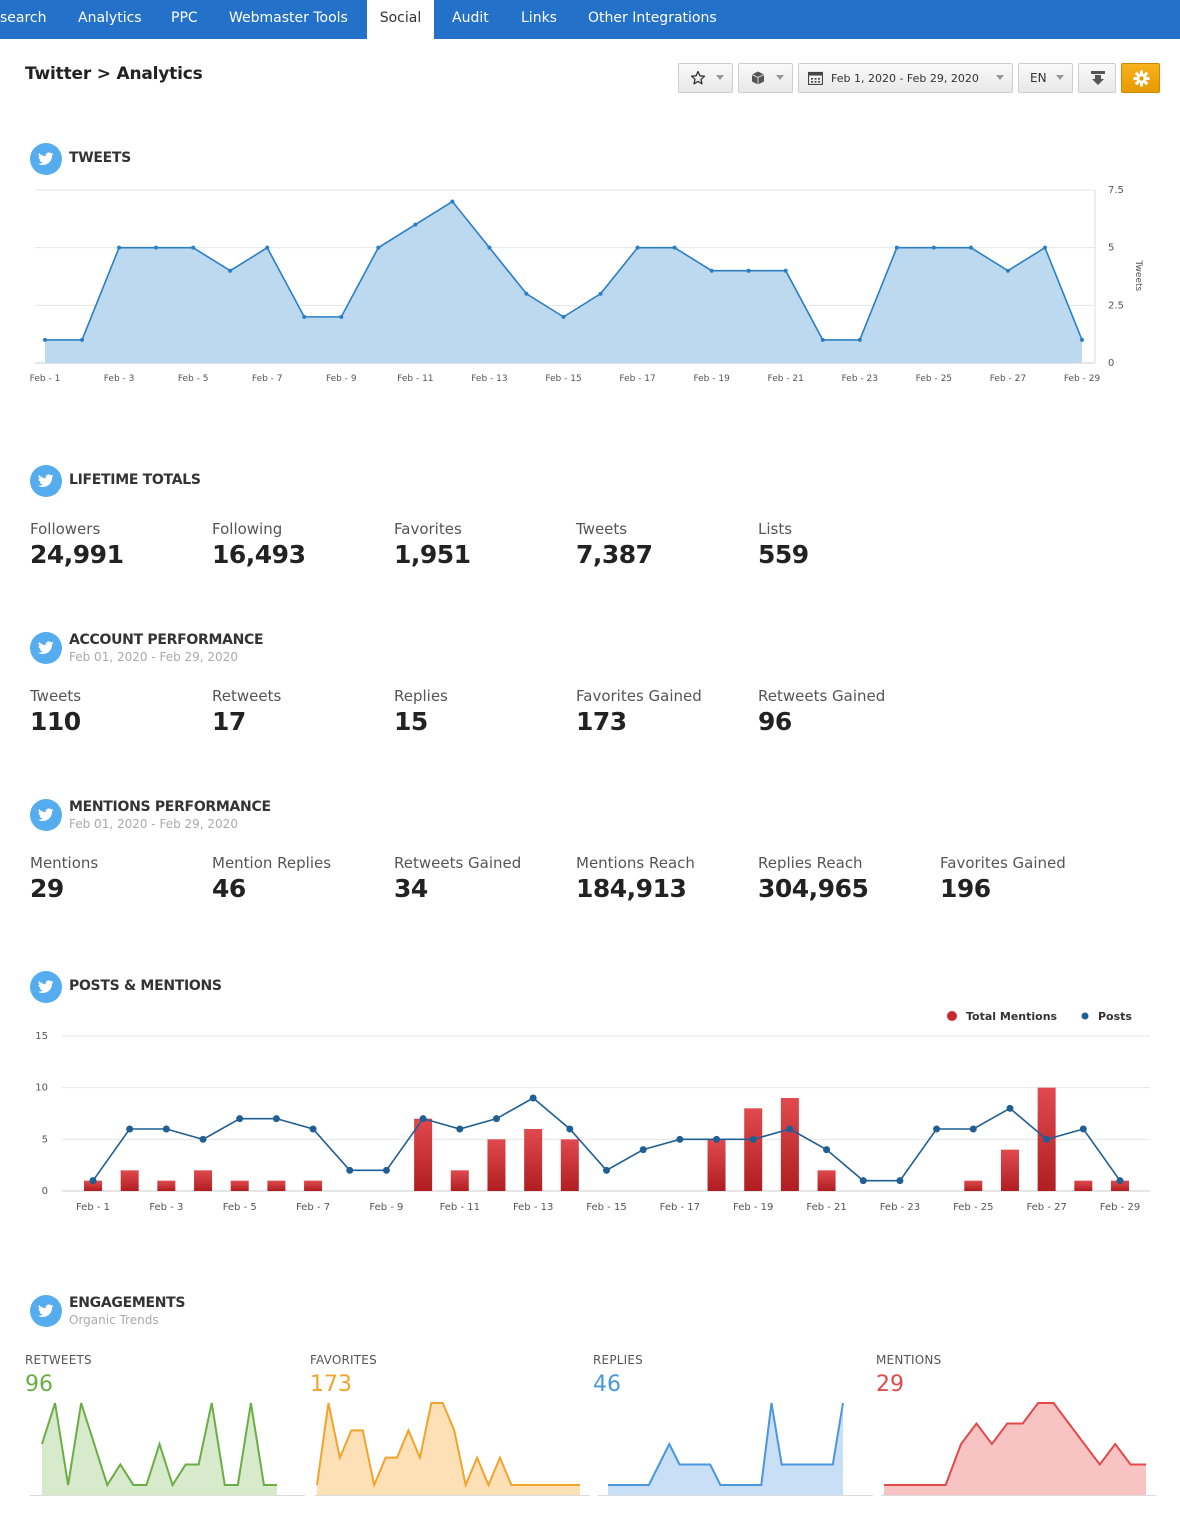  I want to click on stat-value: 24,991, so click(77, 554).